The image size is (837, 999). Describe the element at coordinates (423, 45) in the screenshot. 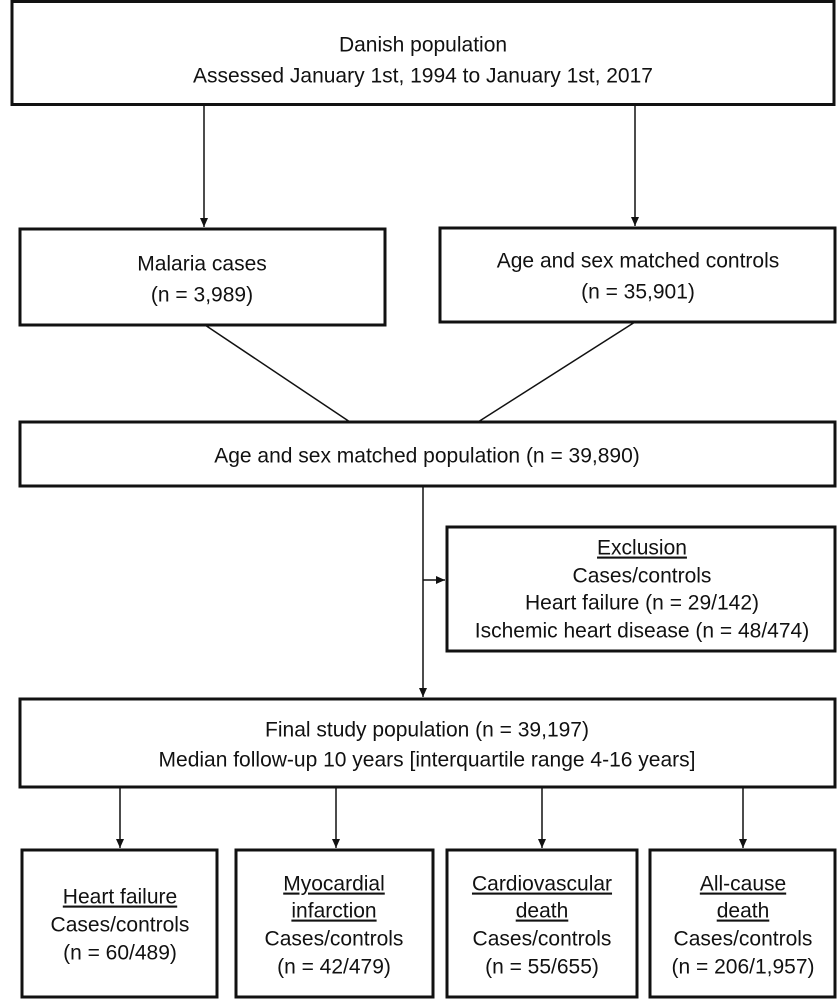

I see `node-text: Danish population` at that location.